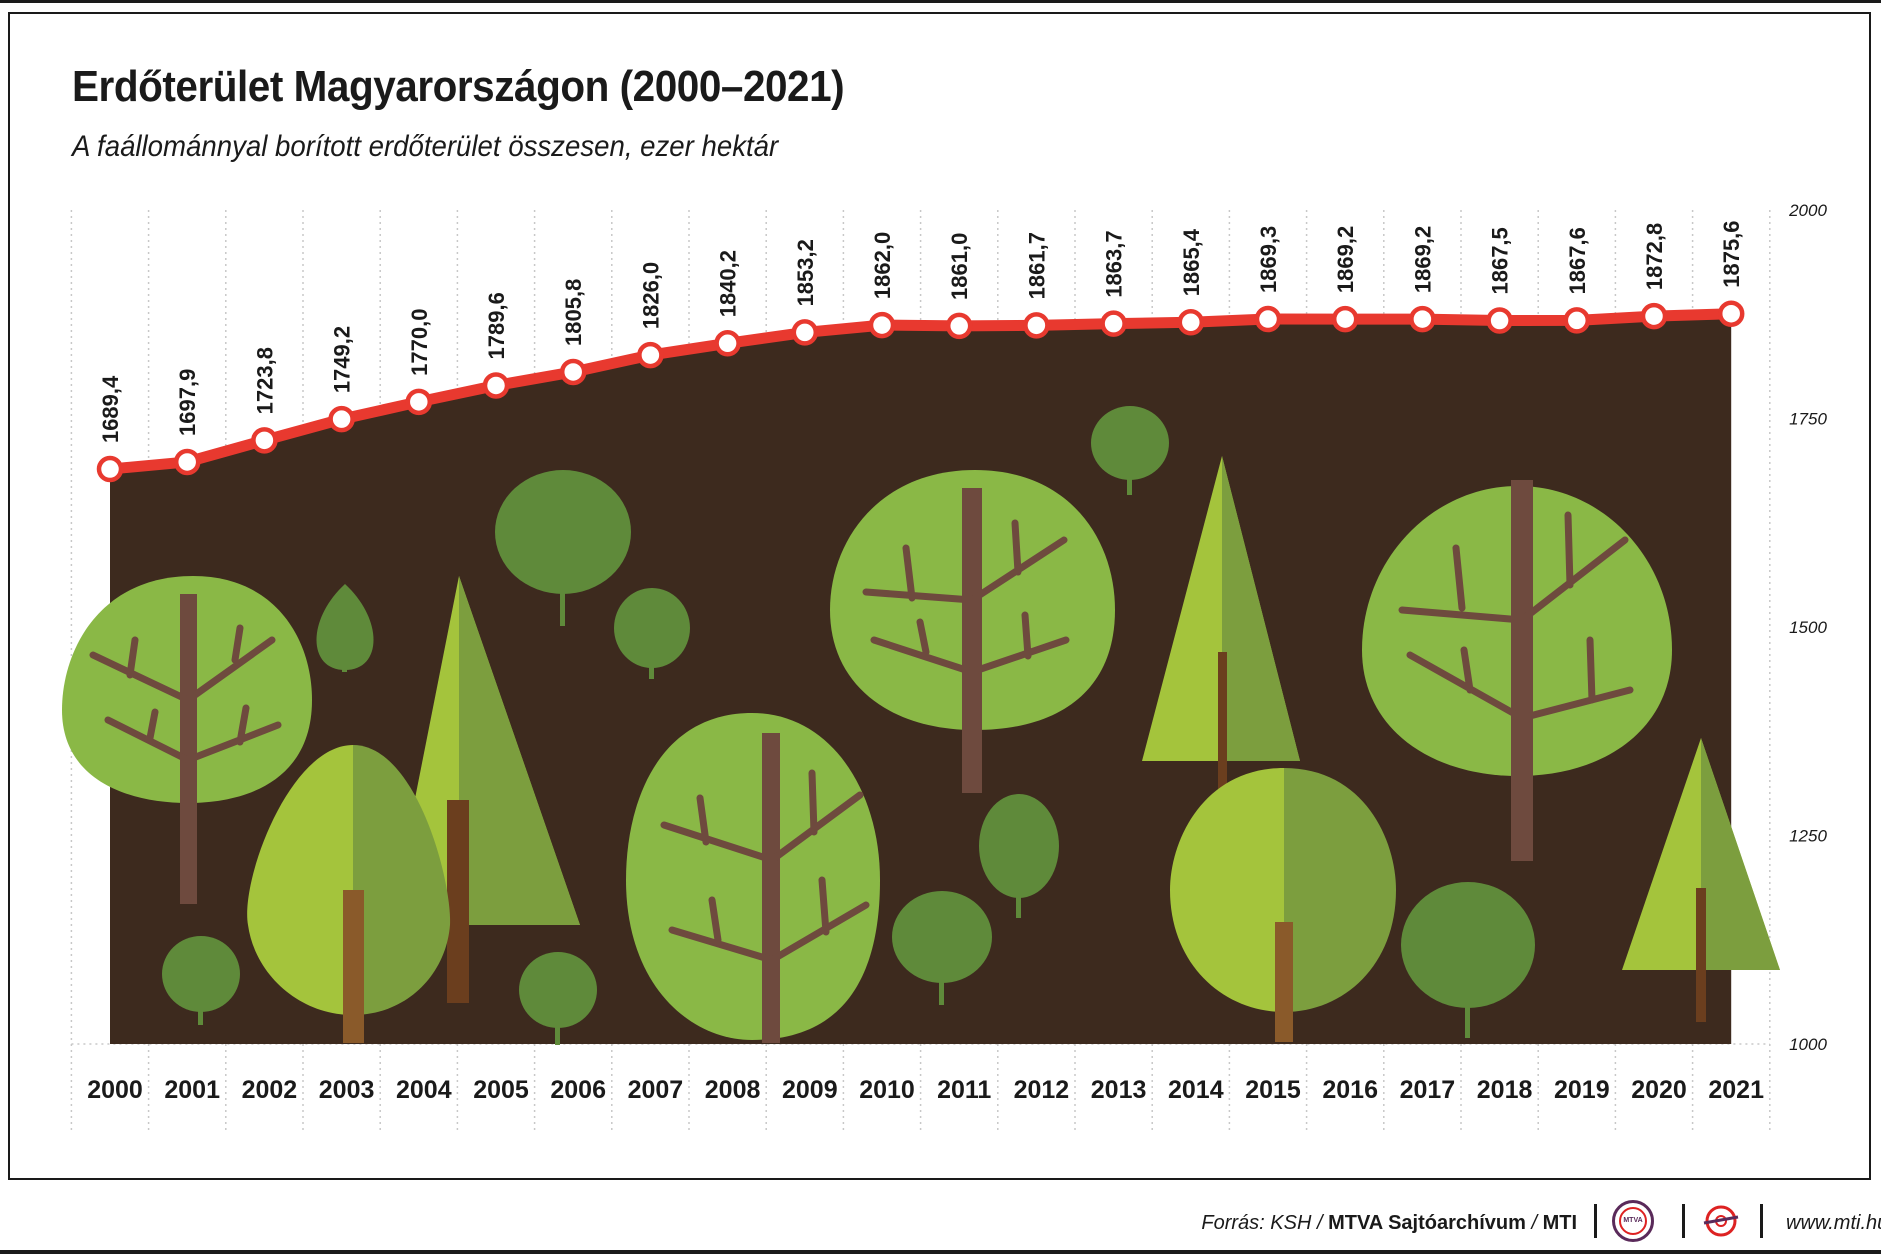 This screenshot has height=1254, width=1881. What do you see at coordinates (940, 1252) in the screenshot?
I see `bottom-border` at bounding box center [940, 1252].